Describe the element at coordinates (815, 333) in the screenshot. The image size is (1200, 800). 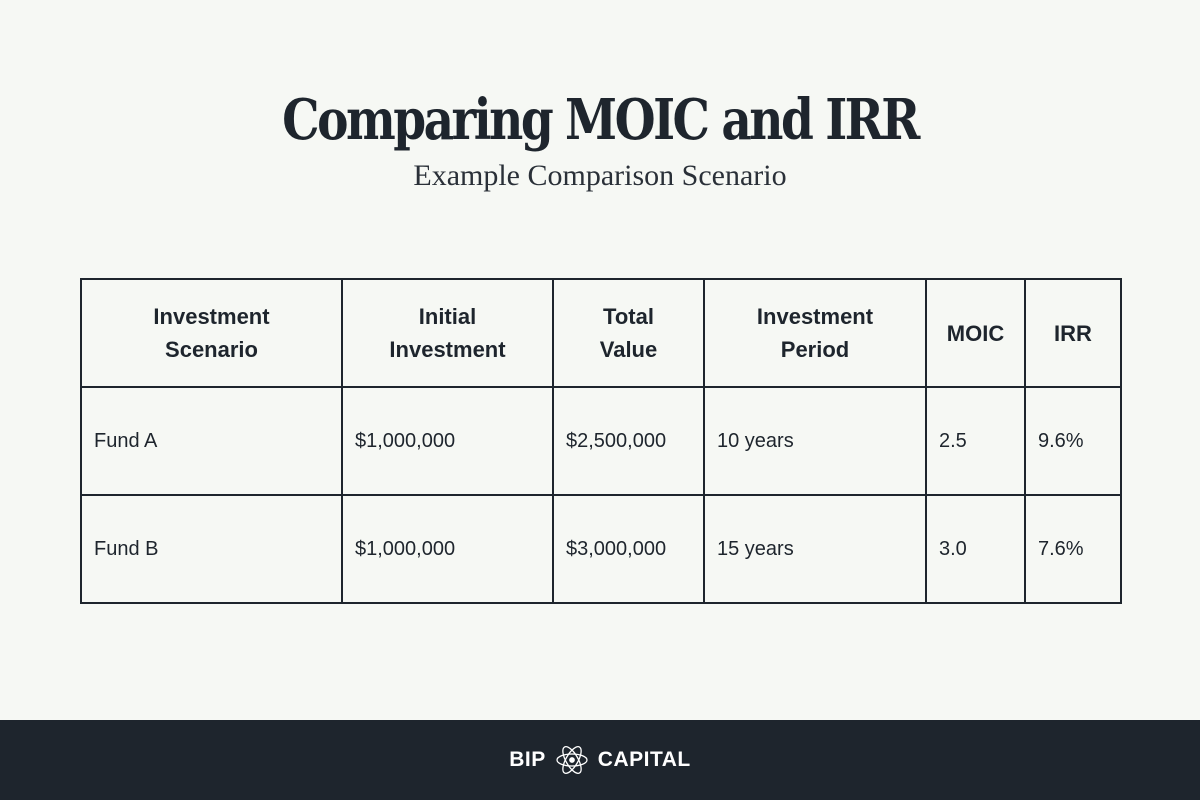
I see `column-header-investment-period: Investment Period` at that location.